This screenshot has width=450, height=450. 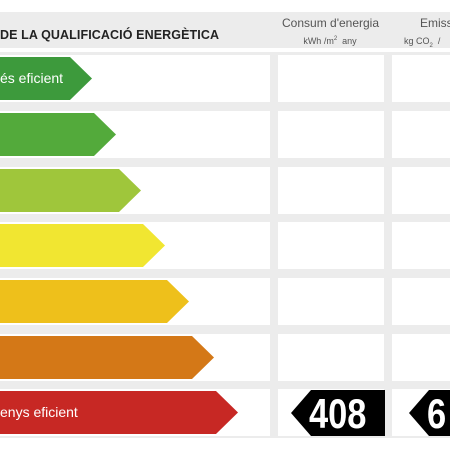 What do you see at coordinates (422, 42) in the screenshot?
I see `emissions-column-unit: kg CO2 /` at bounding box center [422, 42].